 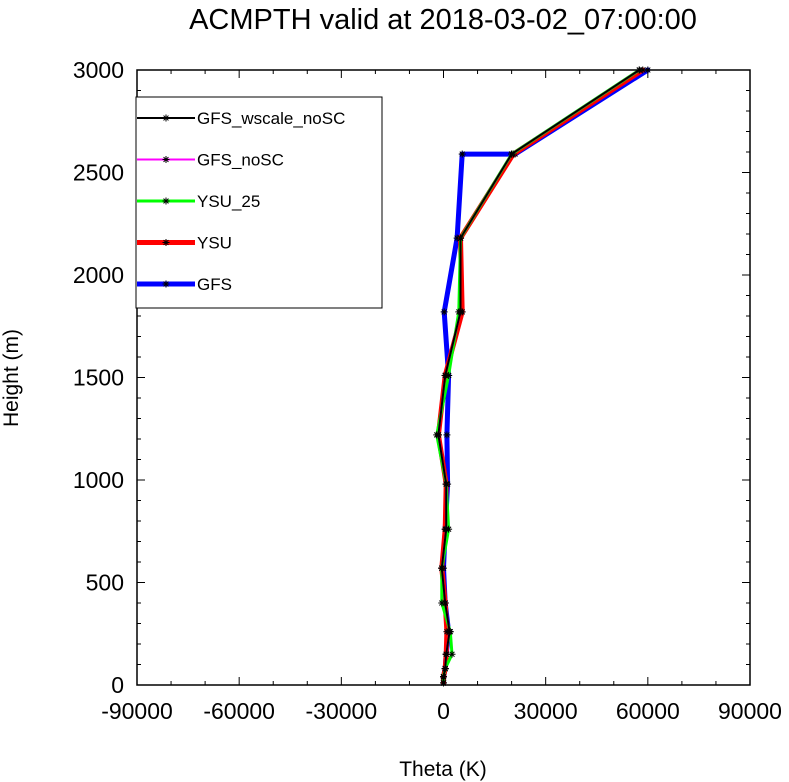 I want to click on x-tick-label: 30000, so click(x=546, y=711).